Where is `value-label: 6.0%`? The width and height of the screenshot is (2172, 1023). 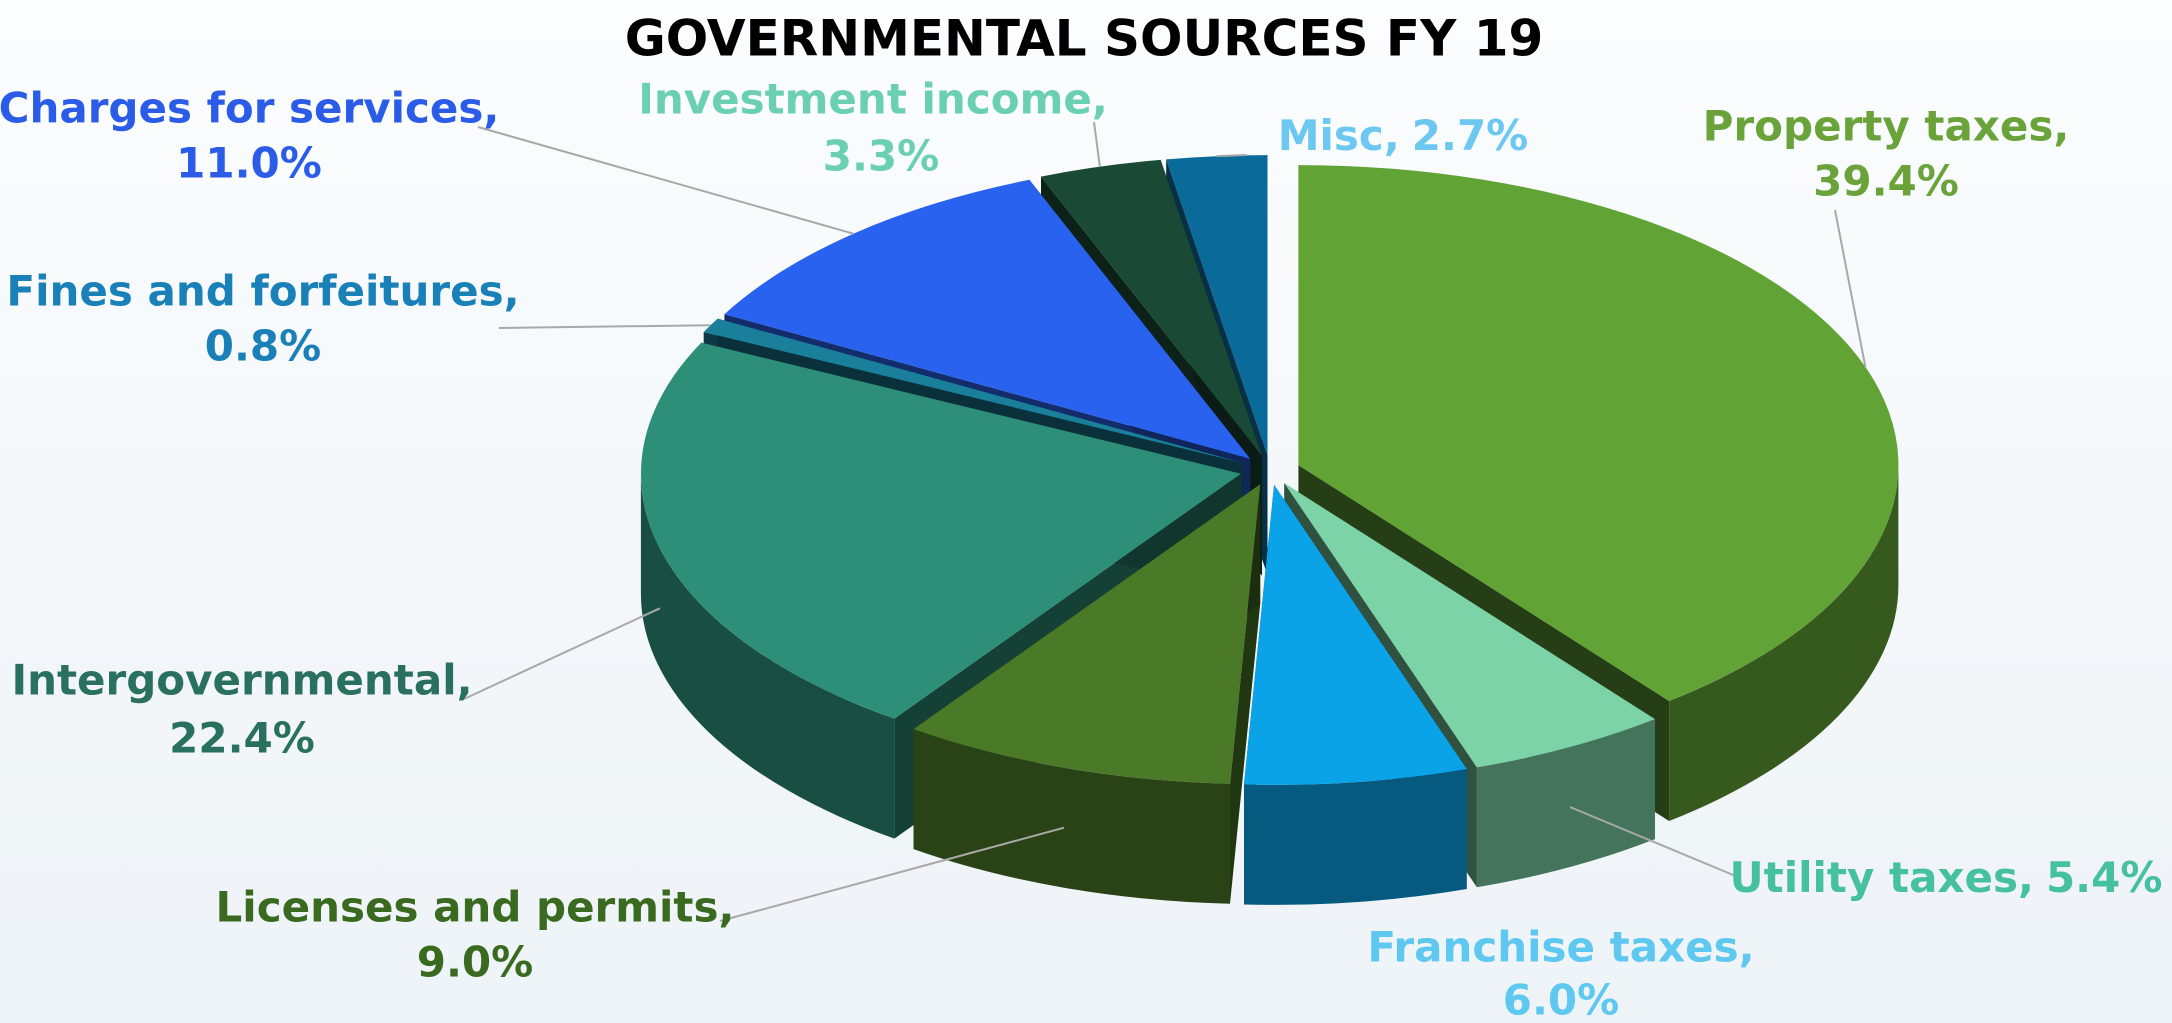
value-label: 6.0% is located at coordinates (1561, 999).